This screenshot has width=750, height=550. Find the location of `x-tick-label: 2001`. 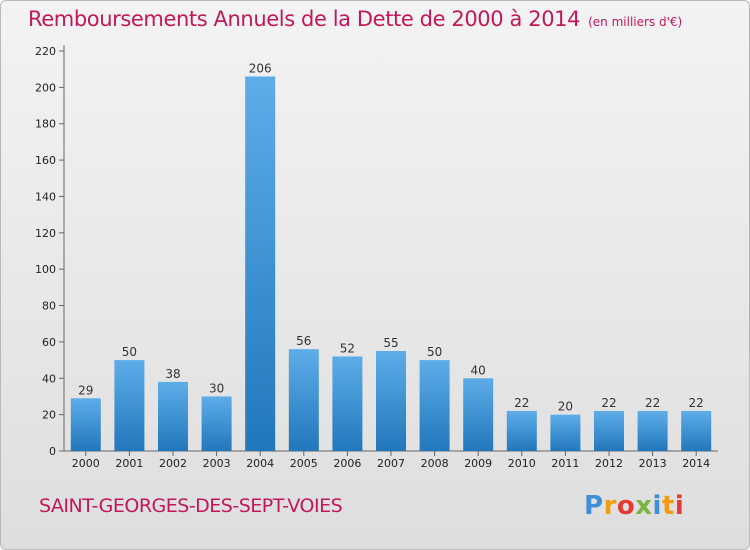

x-tick-label: 2001 is located at coordinates (129, 463).